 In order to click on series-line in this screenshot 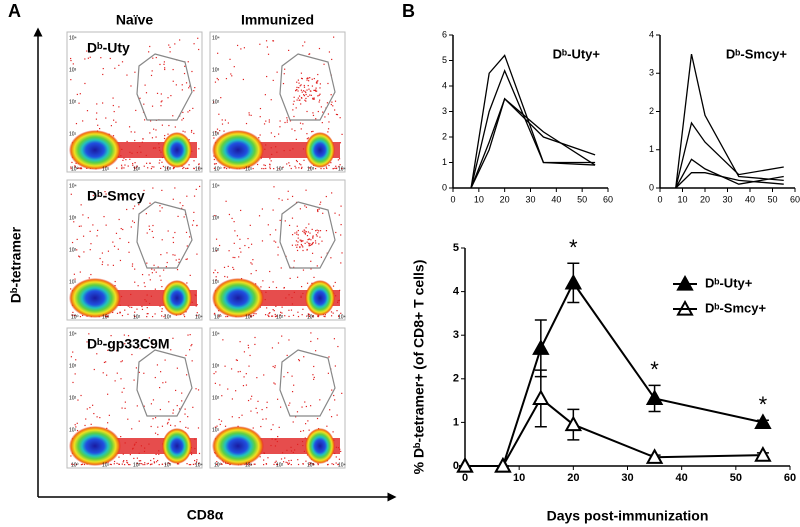, I will do `click(533, 128)`.